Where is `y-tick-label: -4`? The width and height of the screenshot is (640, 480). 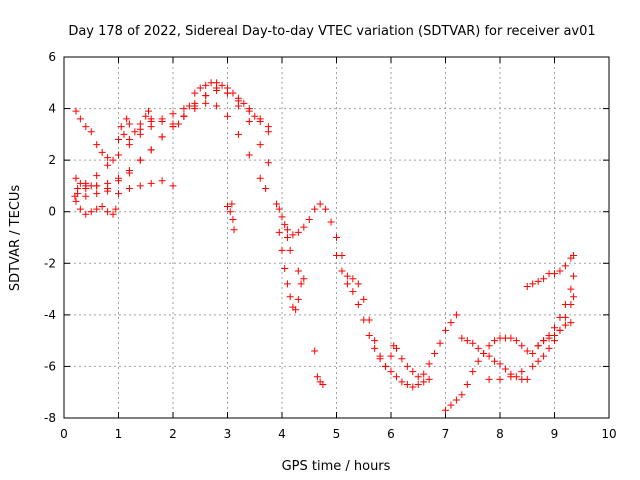
y-tick-label: -4 is located at coordinates (50, 315).